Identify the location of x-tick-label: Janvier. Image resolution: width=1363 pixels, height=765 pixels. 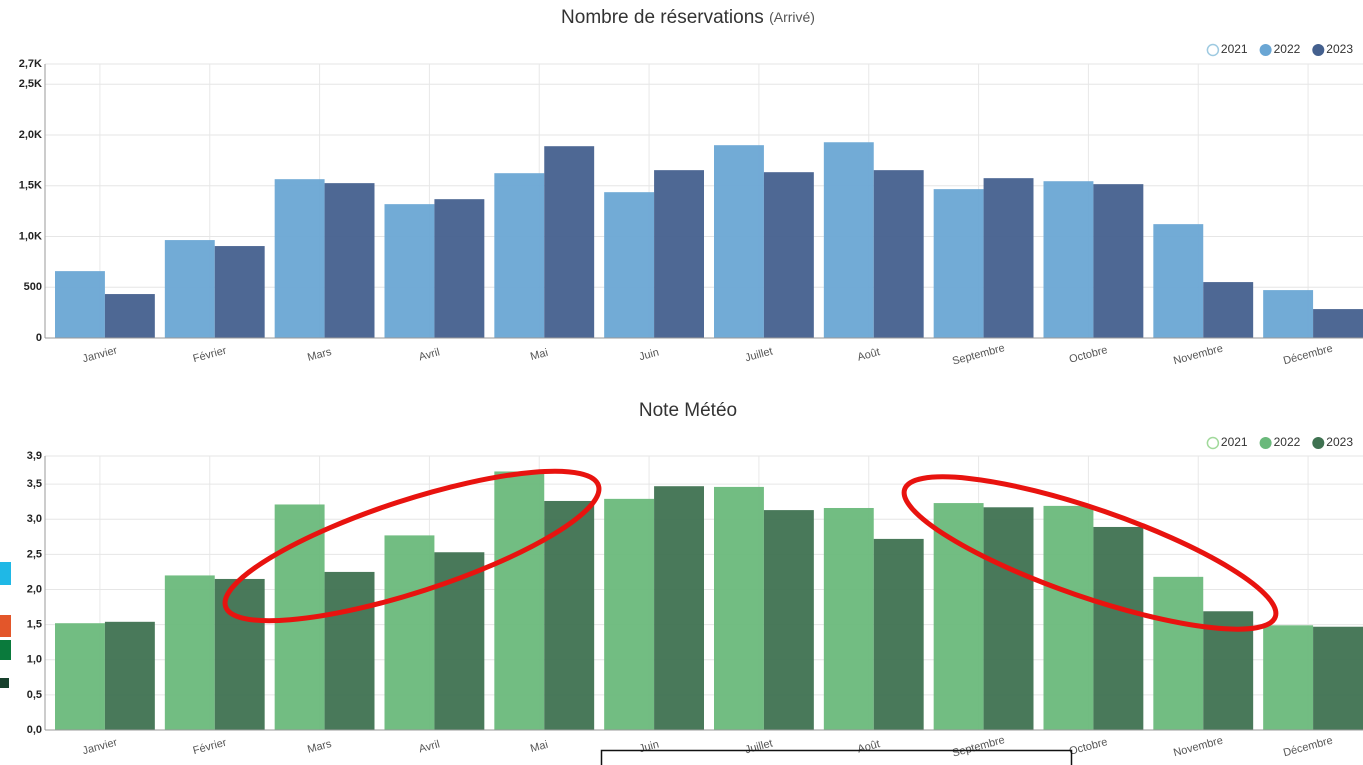
(100, 354).